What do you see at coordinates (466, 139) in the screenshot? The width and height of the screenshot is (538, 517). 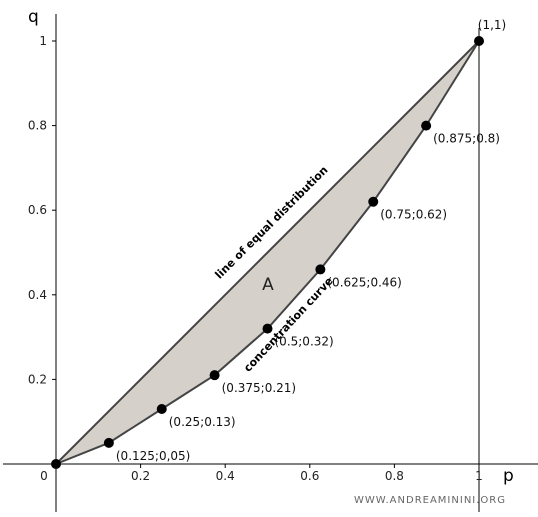 I see `point-label: (0.875;0.8)` at bounding box center [466, 139].